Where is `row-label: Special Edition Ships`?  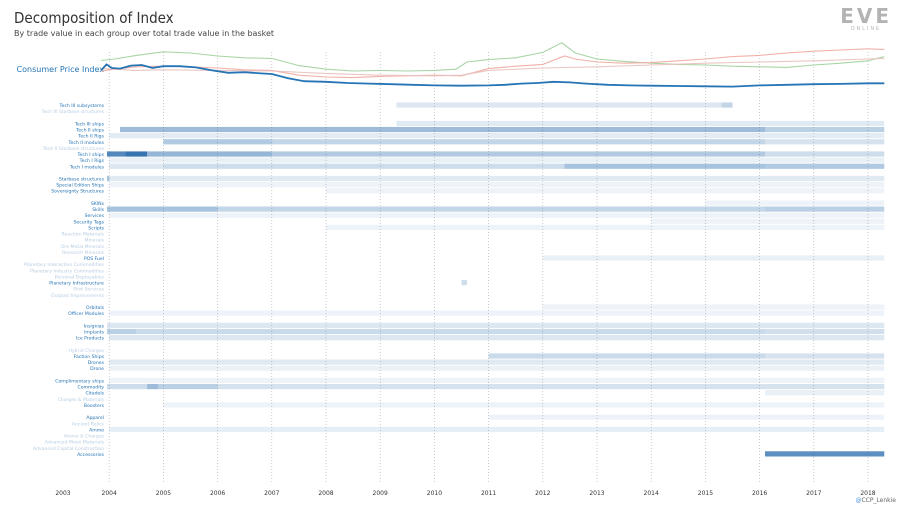 row-label: Special Edition Ships is located at coordinates (80, 186).